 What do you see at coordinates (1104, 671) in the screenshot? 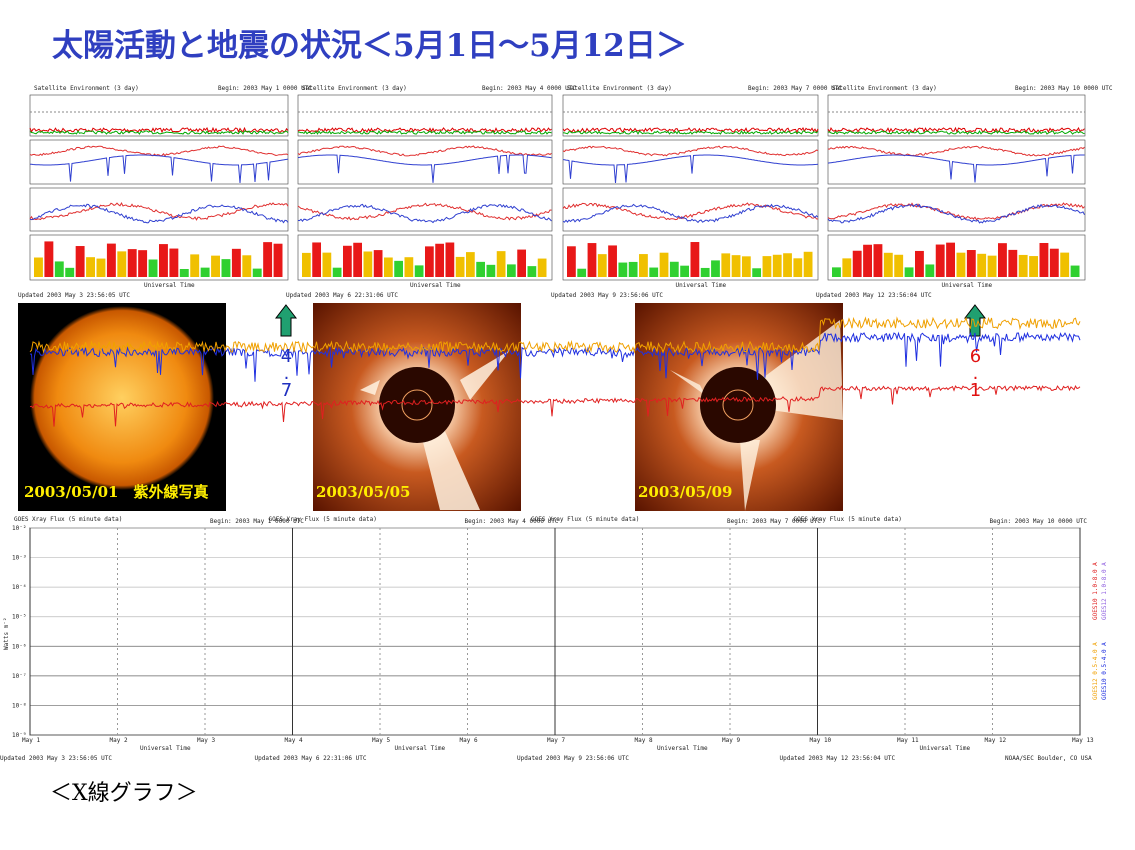
I see `legend-entry: GOES10 0.5-4.0 A` at bounding box center [1104, 671].